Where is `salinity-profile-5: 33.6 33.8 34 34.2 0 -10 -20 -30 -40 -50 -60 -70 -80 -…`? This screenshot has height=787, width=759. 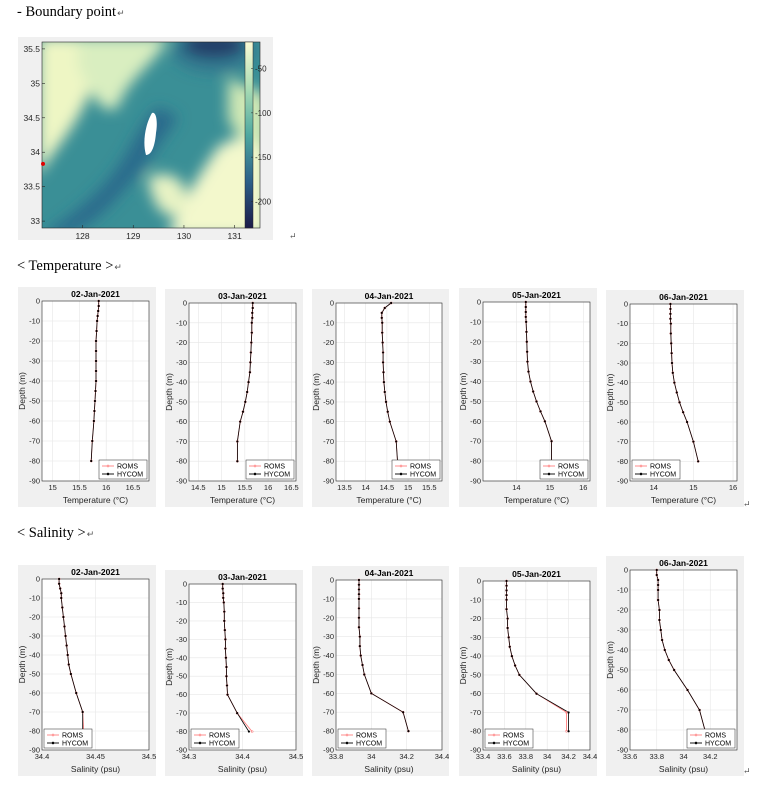 salinity-profile-5: 33.6 33.8 34 34.2 0 -10 -20 -30 -40 -50 -60 -70 -80 -… is located at coordinates (675, 666).